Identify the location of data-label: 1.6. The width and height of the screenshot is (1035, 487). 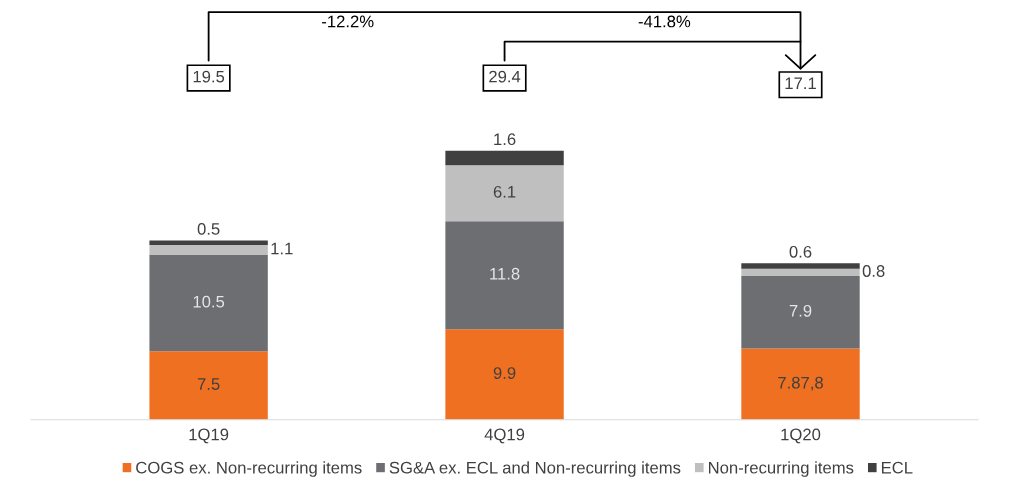
(505, 139).